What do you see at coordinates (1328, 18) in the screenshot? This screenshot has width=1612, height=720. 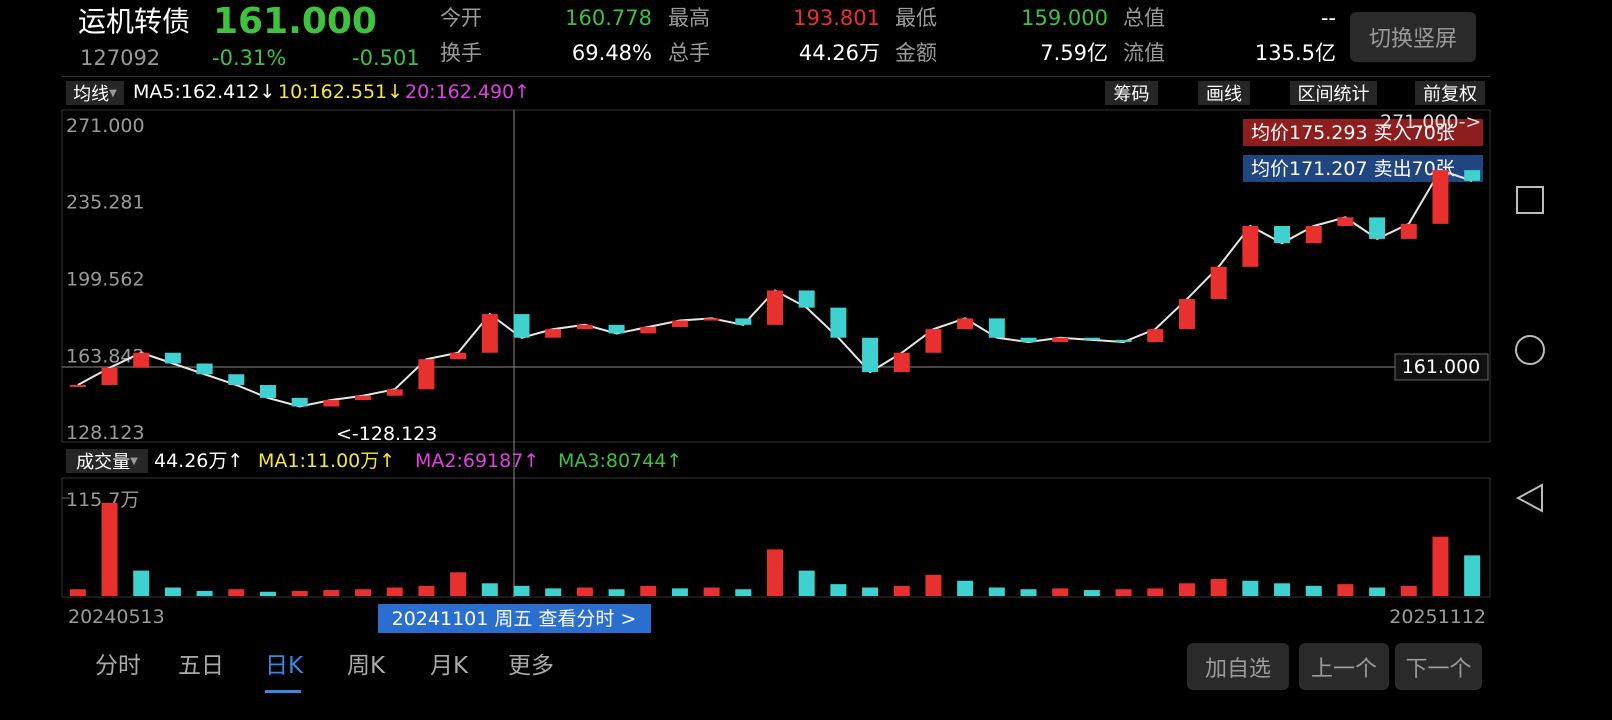 I see `stat-value: --` at bounding box center [1328, 18].